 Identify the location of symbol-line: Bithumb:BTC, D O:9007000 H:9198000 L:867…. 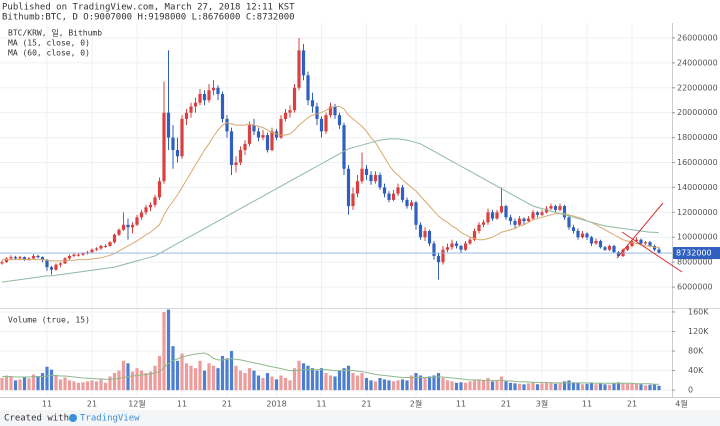
(148, 18).